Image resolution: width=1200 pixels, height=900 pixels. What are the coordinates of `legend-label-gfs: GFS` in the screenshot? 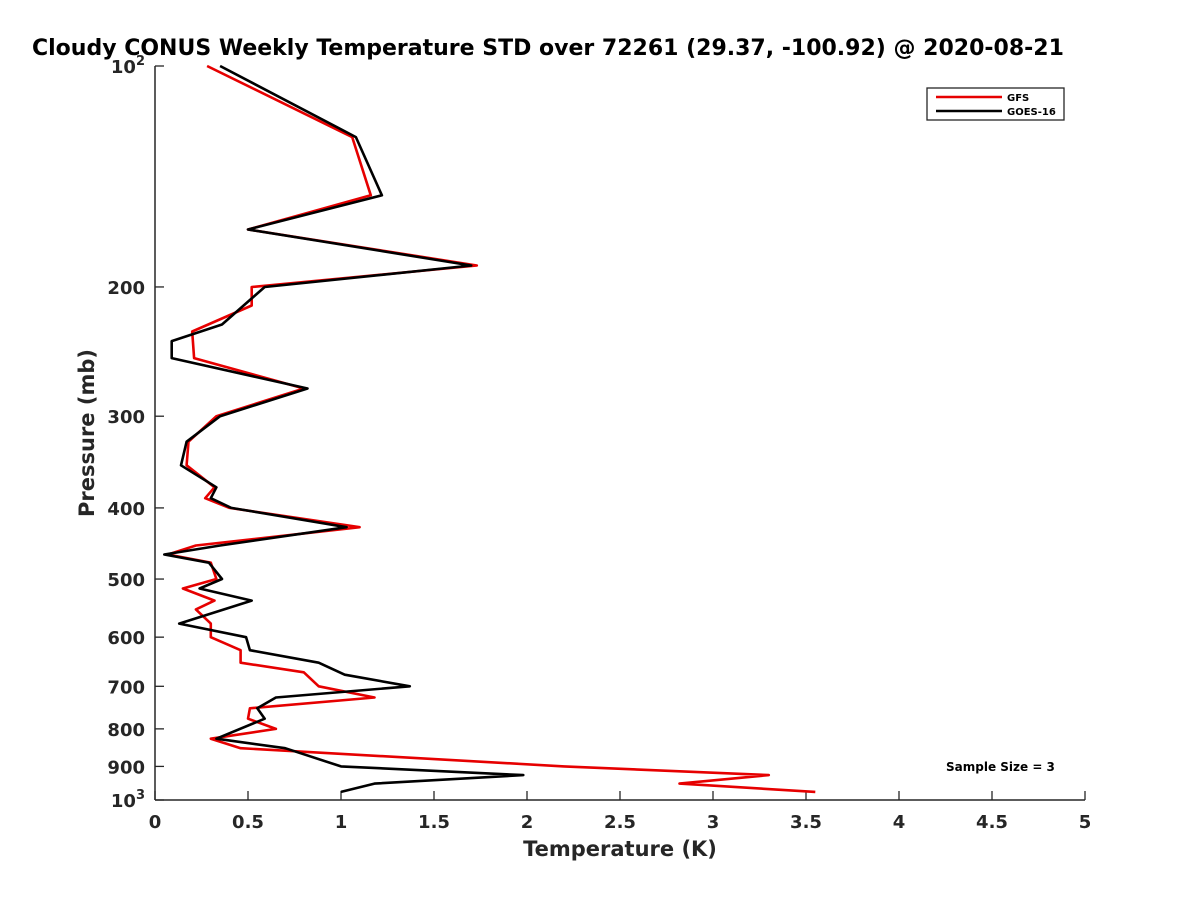 It's located at (1018, 98).